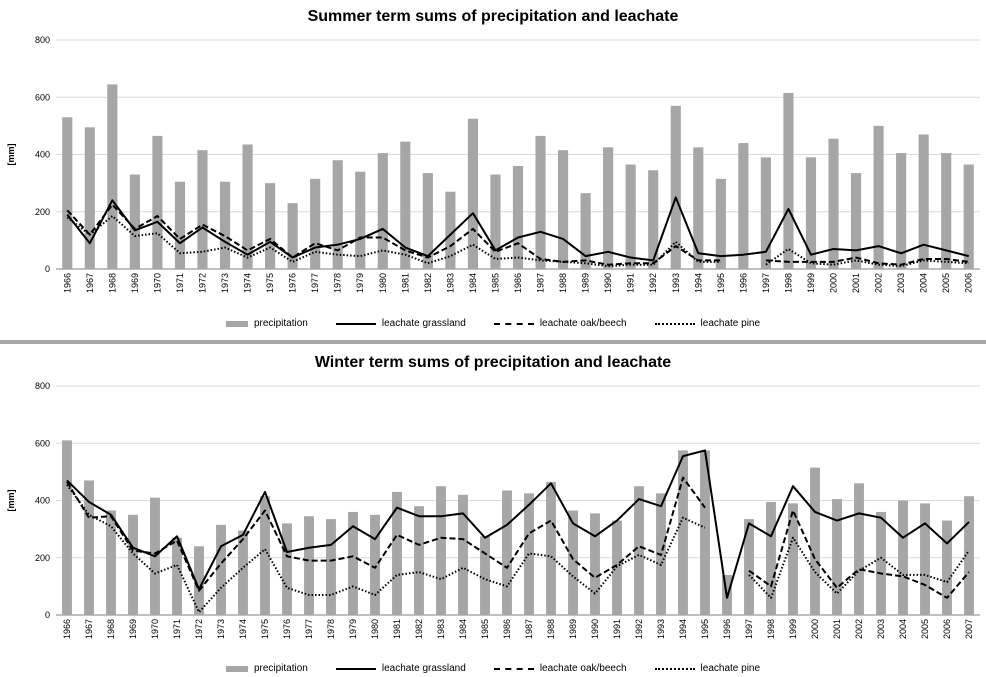 This screenshot has height=677, width=986. Describe the element at coordinates (925, 629) in the screenshot. I see `x-tick-label: 2005` at that location.